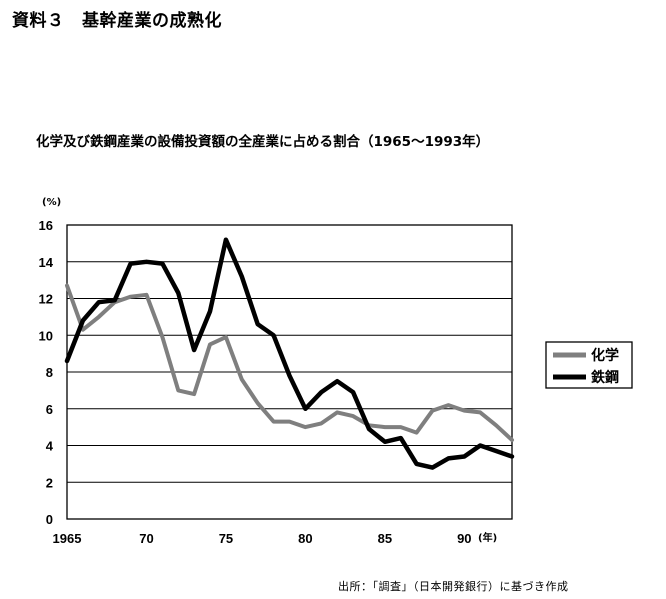 This screenshot has height=599, width=666. I want to click on source-note: 出所：「調査」（日本開発銀行）に基づき作成, so click(453, 586).